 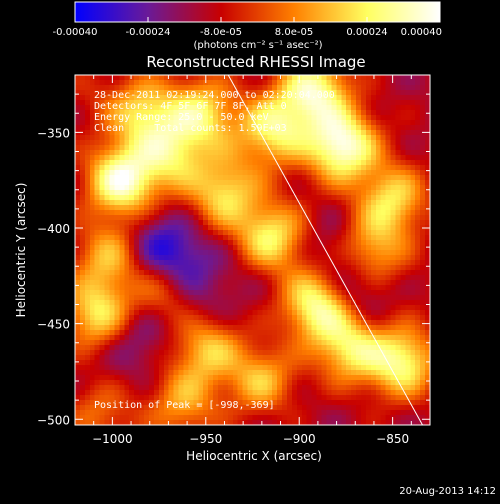 I want to click on x-tick-label: −950, so click(x=205, y=439).